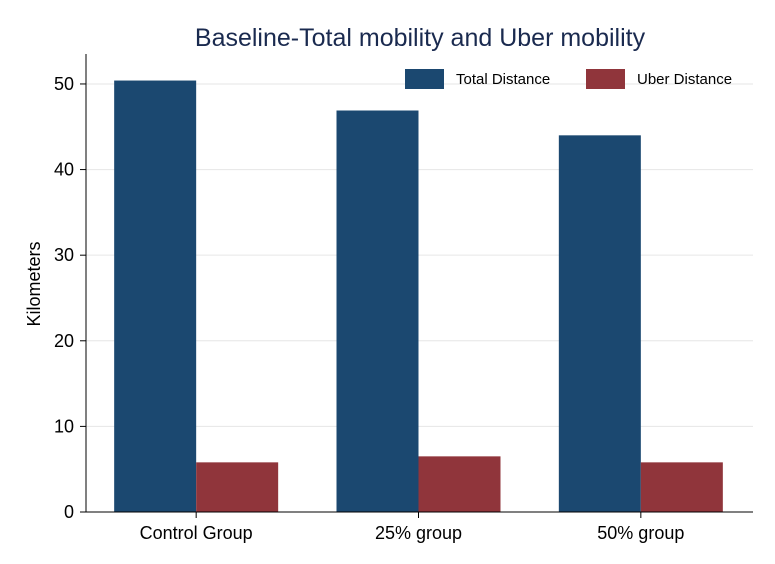 This screenshot has width=775, height=564. Describe the element at coordinates (424, 79) in the screenshot. I see `legend-swatch-total-distance` at that location.